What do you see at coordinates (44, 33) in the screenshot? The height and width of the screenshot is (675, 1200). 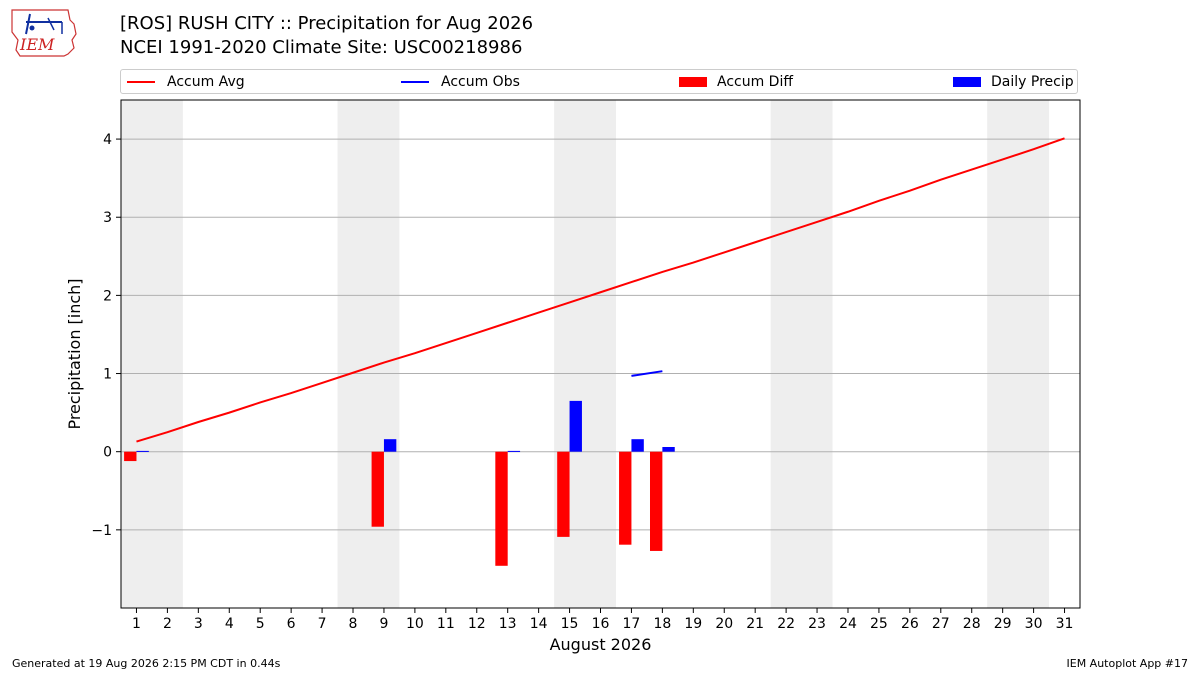 I see `iem-logo: IEM` at bounding box center [44, 33].